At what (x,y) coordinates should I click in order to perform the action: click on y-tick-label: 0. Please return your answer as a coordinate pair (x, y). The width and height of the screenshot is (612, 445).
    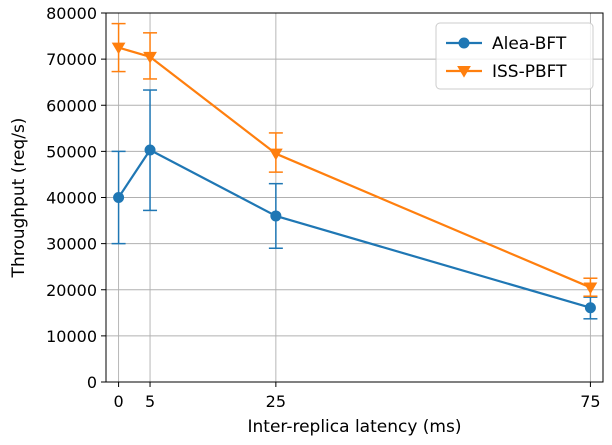
    Looking at the image, I should click on (92, 382).